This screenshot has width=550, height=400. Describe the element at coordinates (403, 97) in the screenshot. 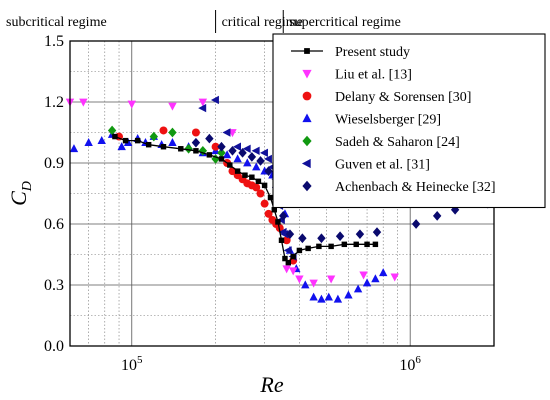

I see `legend-label: Delany & Sorensen [30]` at that location.